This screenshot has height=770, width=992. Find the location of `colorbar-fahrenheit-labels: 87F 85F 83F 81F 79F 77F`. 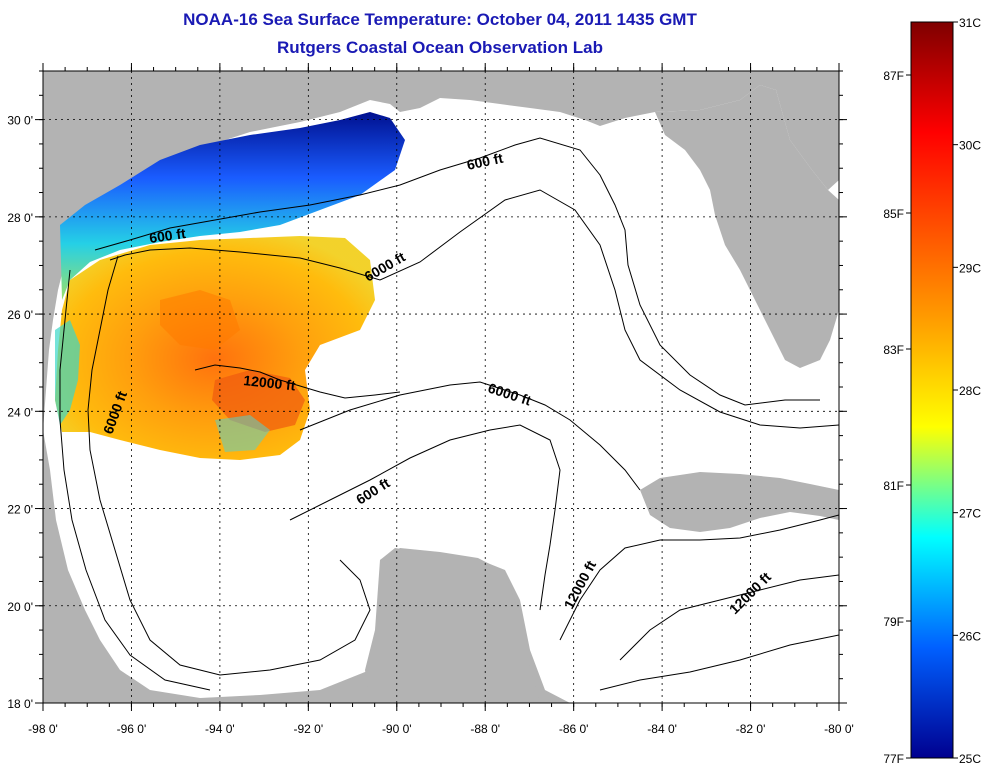

colorbar-fahrenheit-labels: 87F 85F 83F 81F 79F 77F is located at coordinates (897, 417).